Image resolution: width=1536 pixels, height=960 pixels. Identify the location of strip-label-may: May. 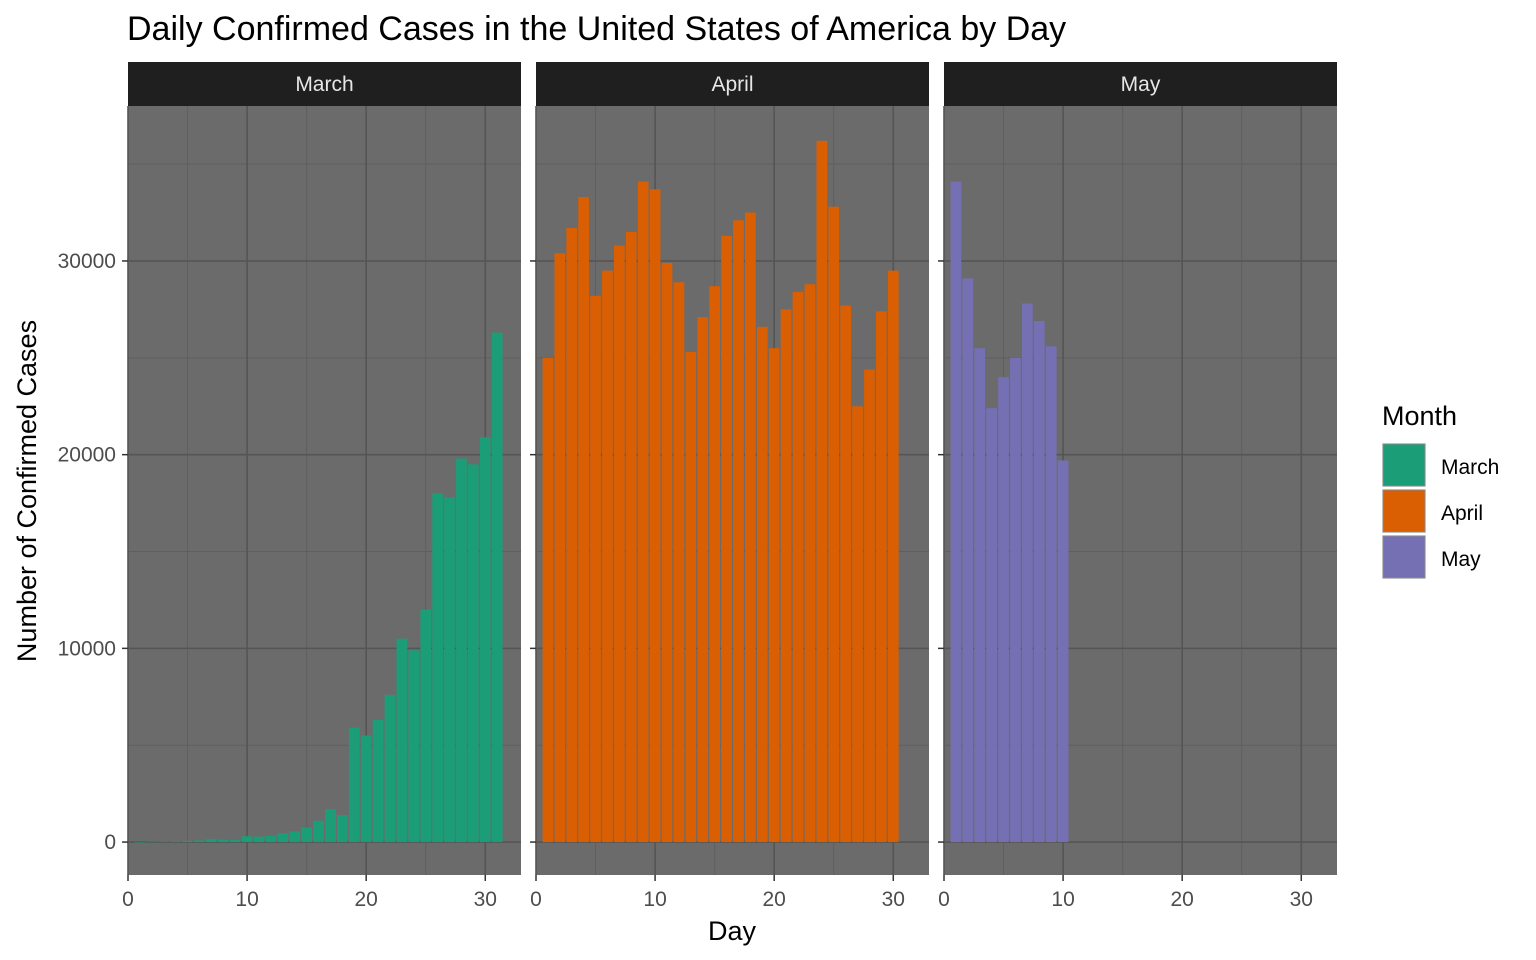
(1141, 84).